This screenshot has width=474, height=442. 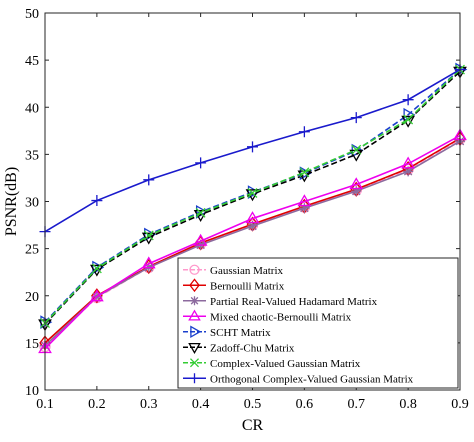 What do you see at coordinates (294, 302) in the screenshot?
I see `legend-label: Partial Real-Valued Hadamard Matrix` at bounding box center [294, 302].